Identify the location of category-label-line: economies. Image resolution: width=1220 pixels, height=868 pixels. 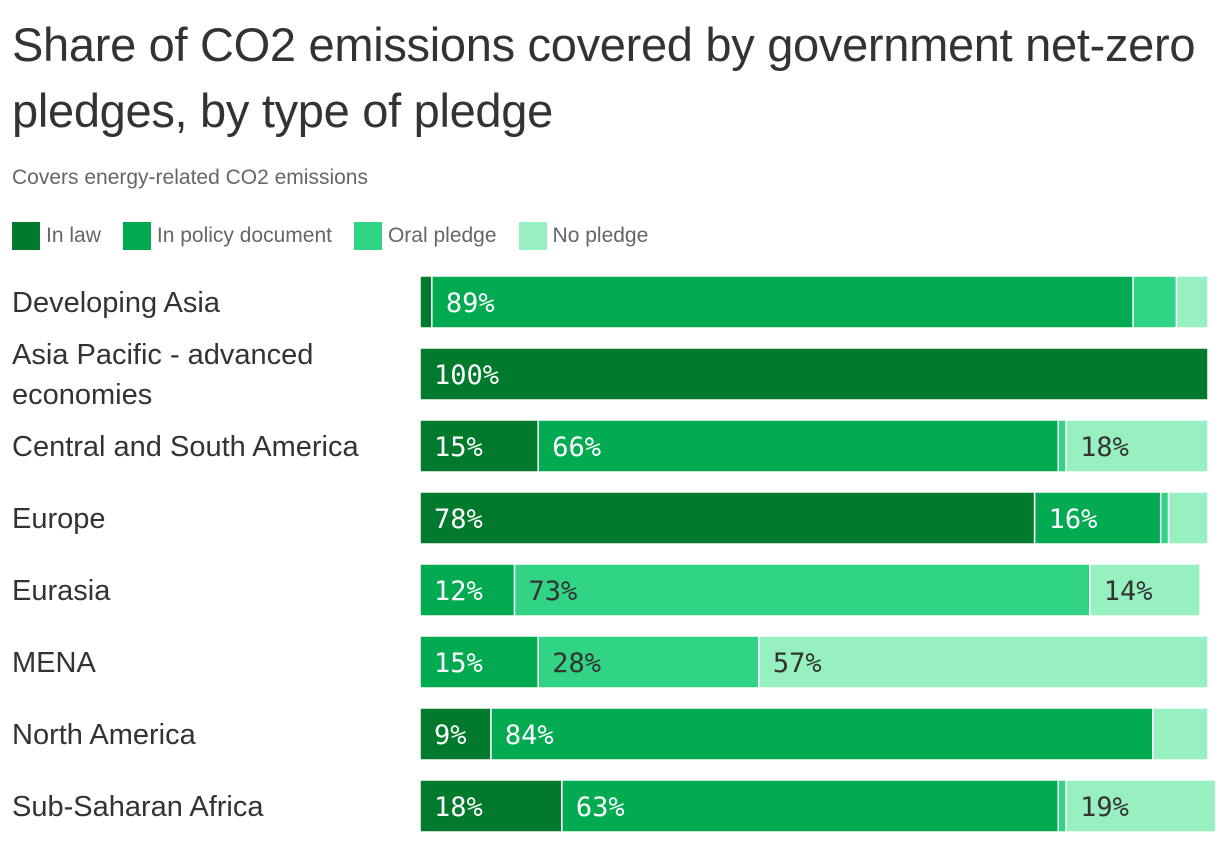
(82, 395).